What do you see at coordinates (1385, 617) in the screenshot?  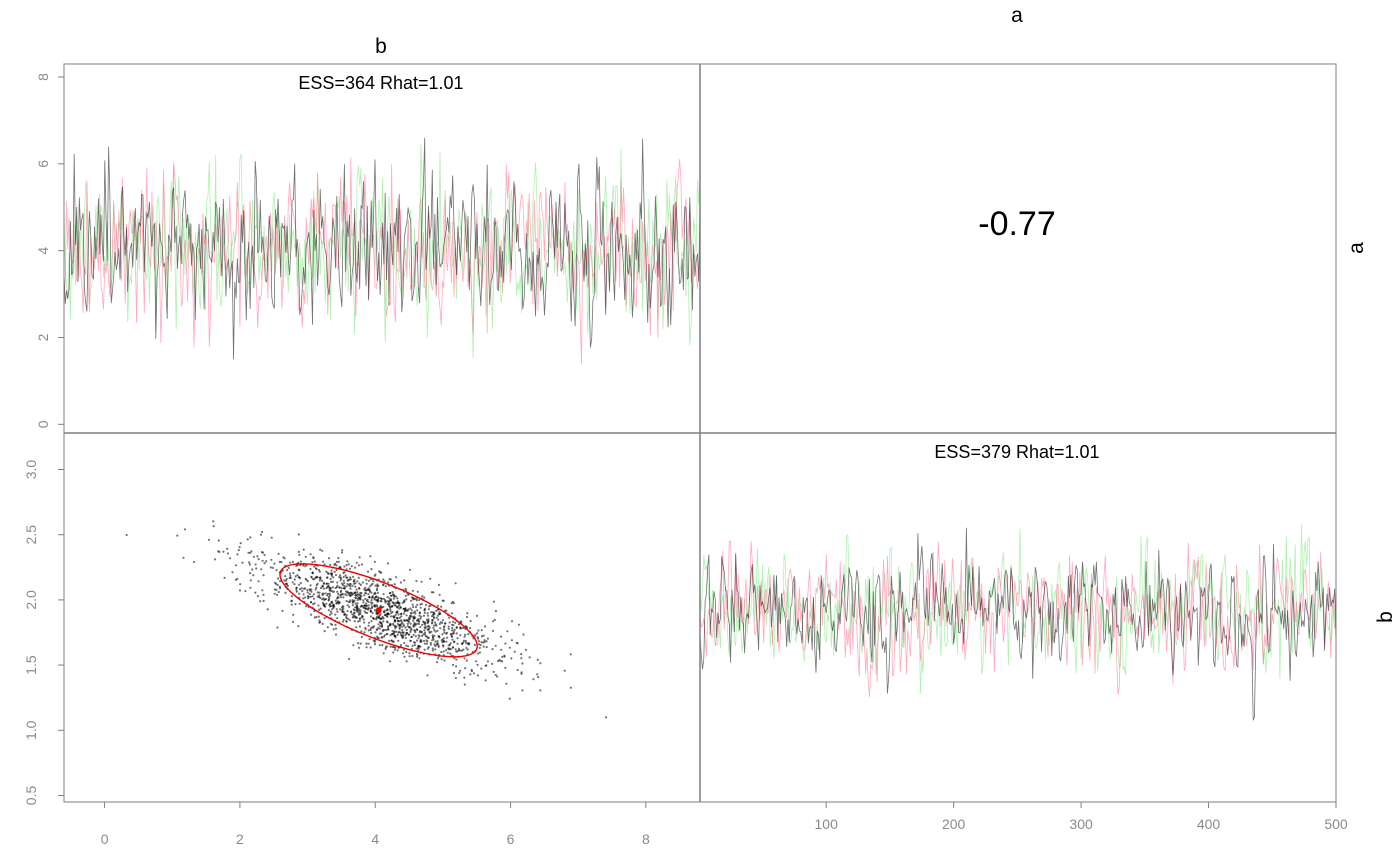 I see `row-label-b: b` at bounding box center [1385, 617].